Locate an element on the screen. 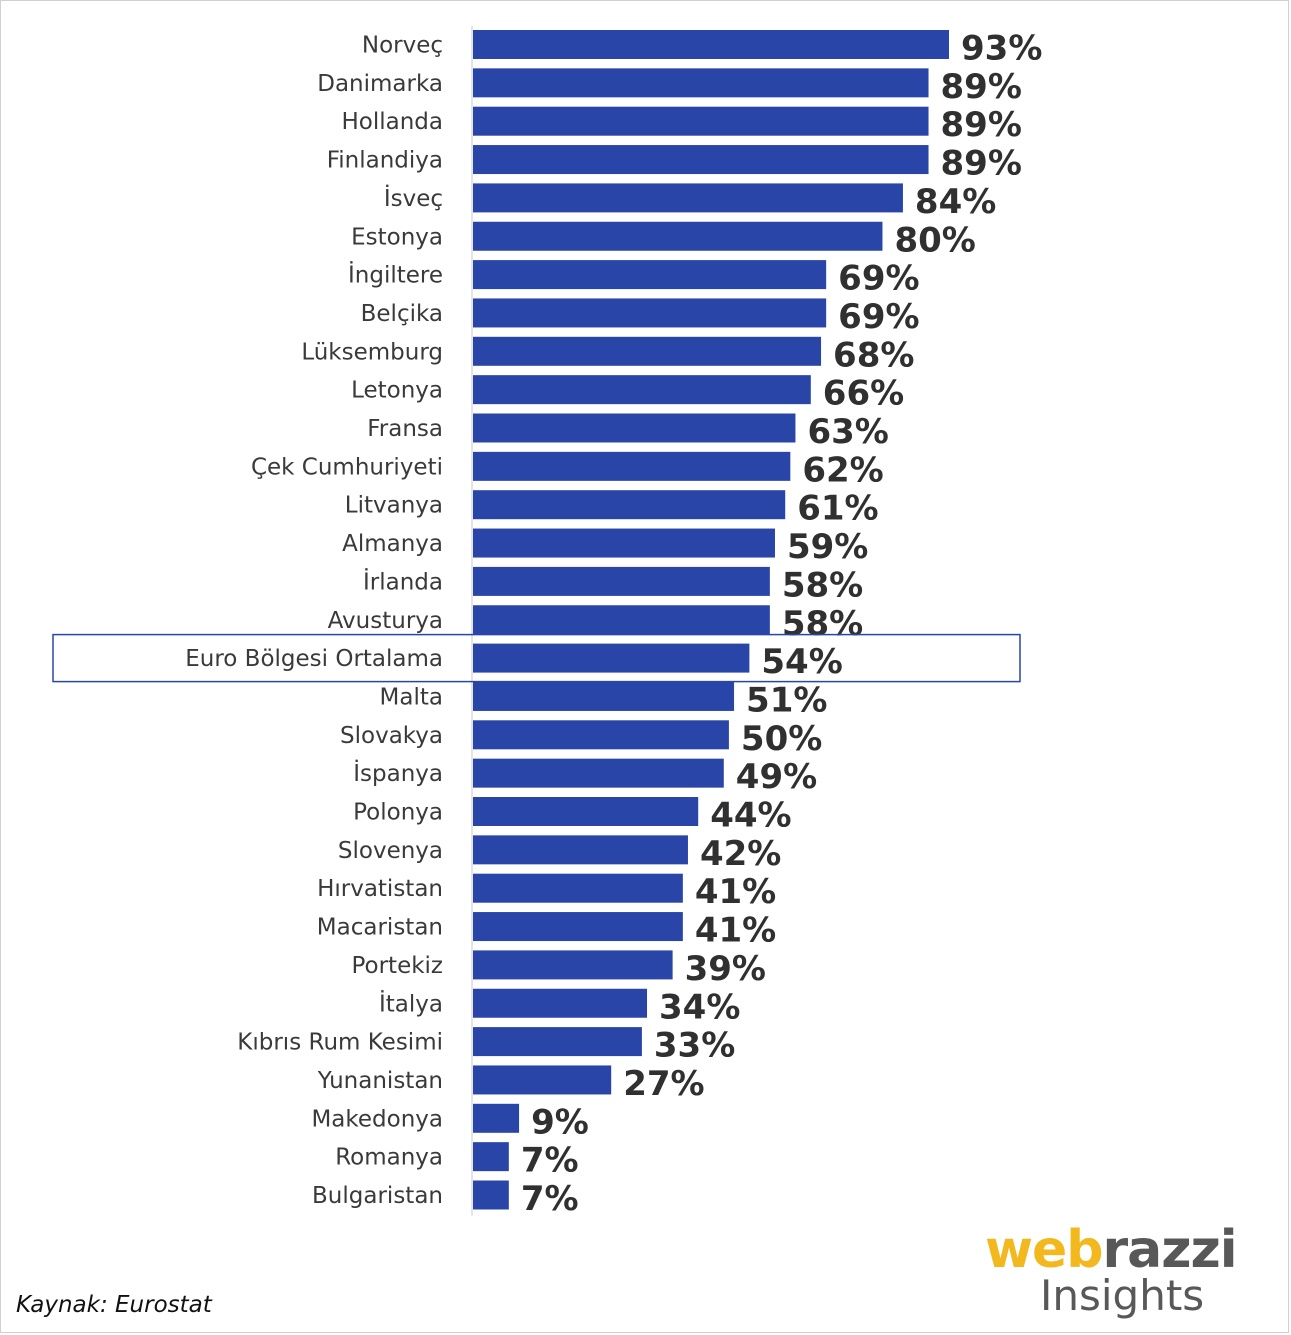  category-label: Euro Bölgesi Ortalama is located at coordinates (314, 659).